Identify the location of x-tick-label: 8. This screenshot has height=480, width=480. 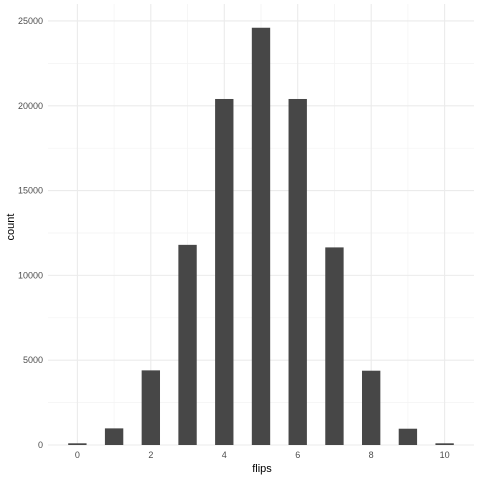
(371, 455).